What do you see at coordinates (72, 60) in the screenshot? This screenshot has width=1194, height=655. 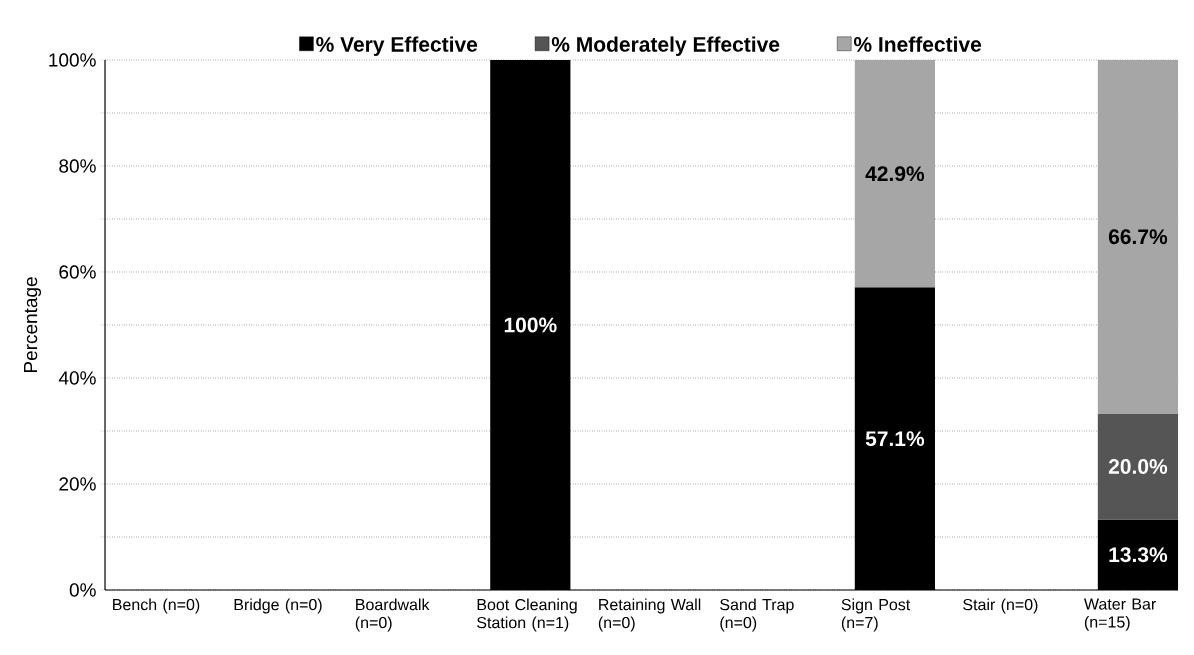 I see `y-tick-label: 100%` at bounding box center [72, 60].